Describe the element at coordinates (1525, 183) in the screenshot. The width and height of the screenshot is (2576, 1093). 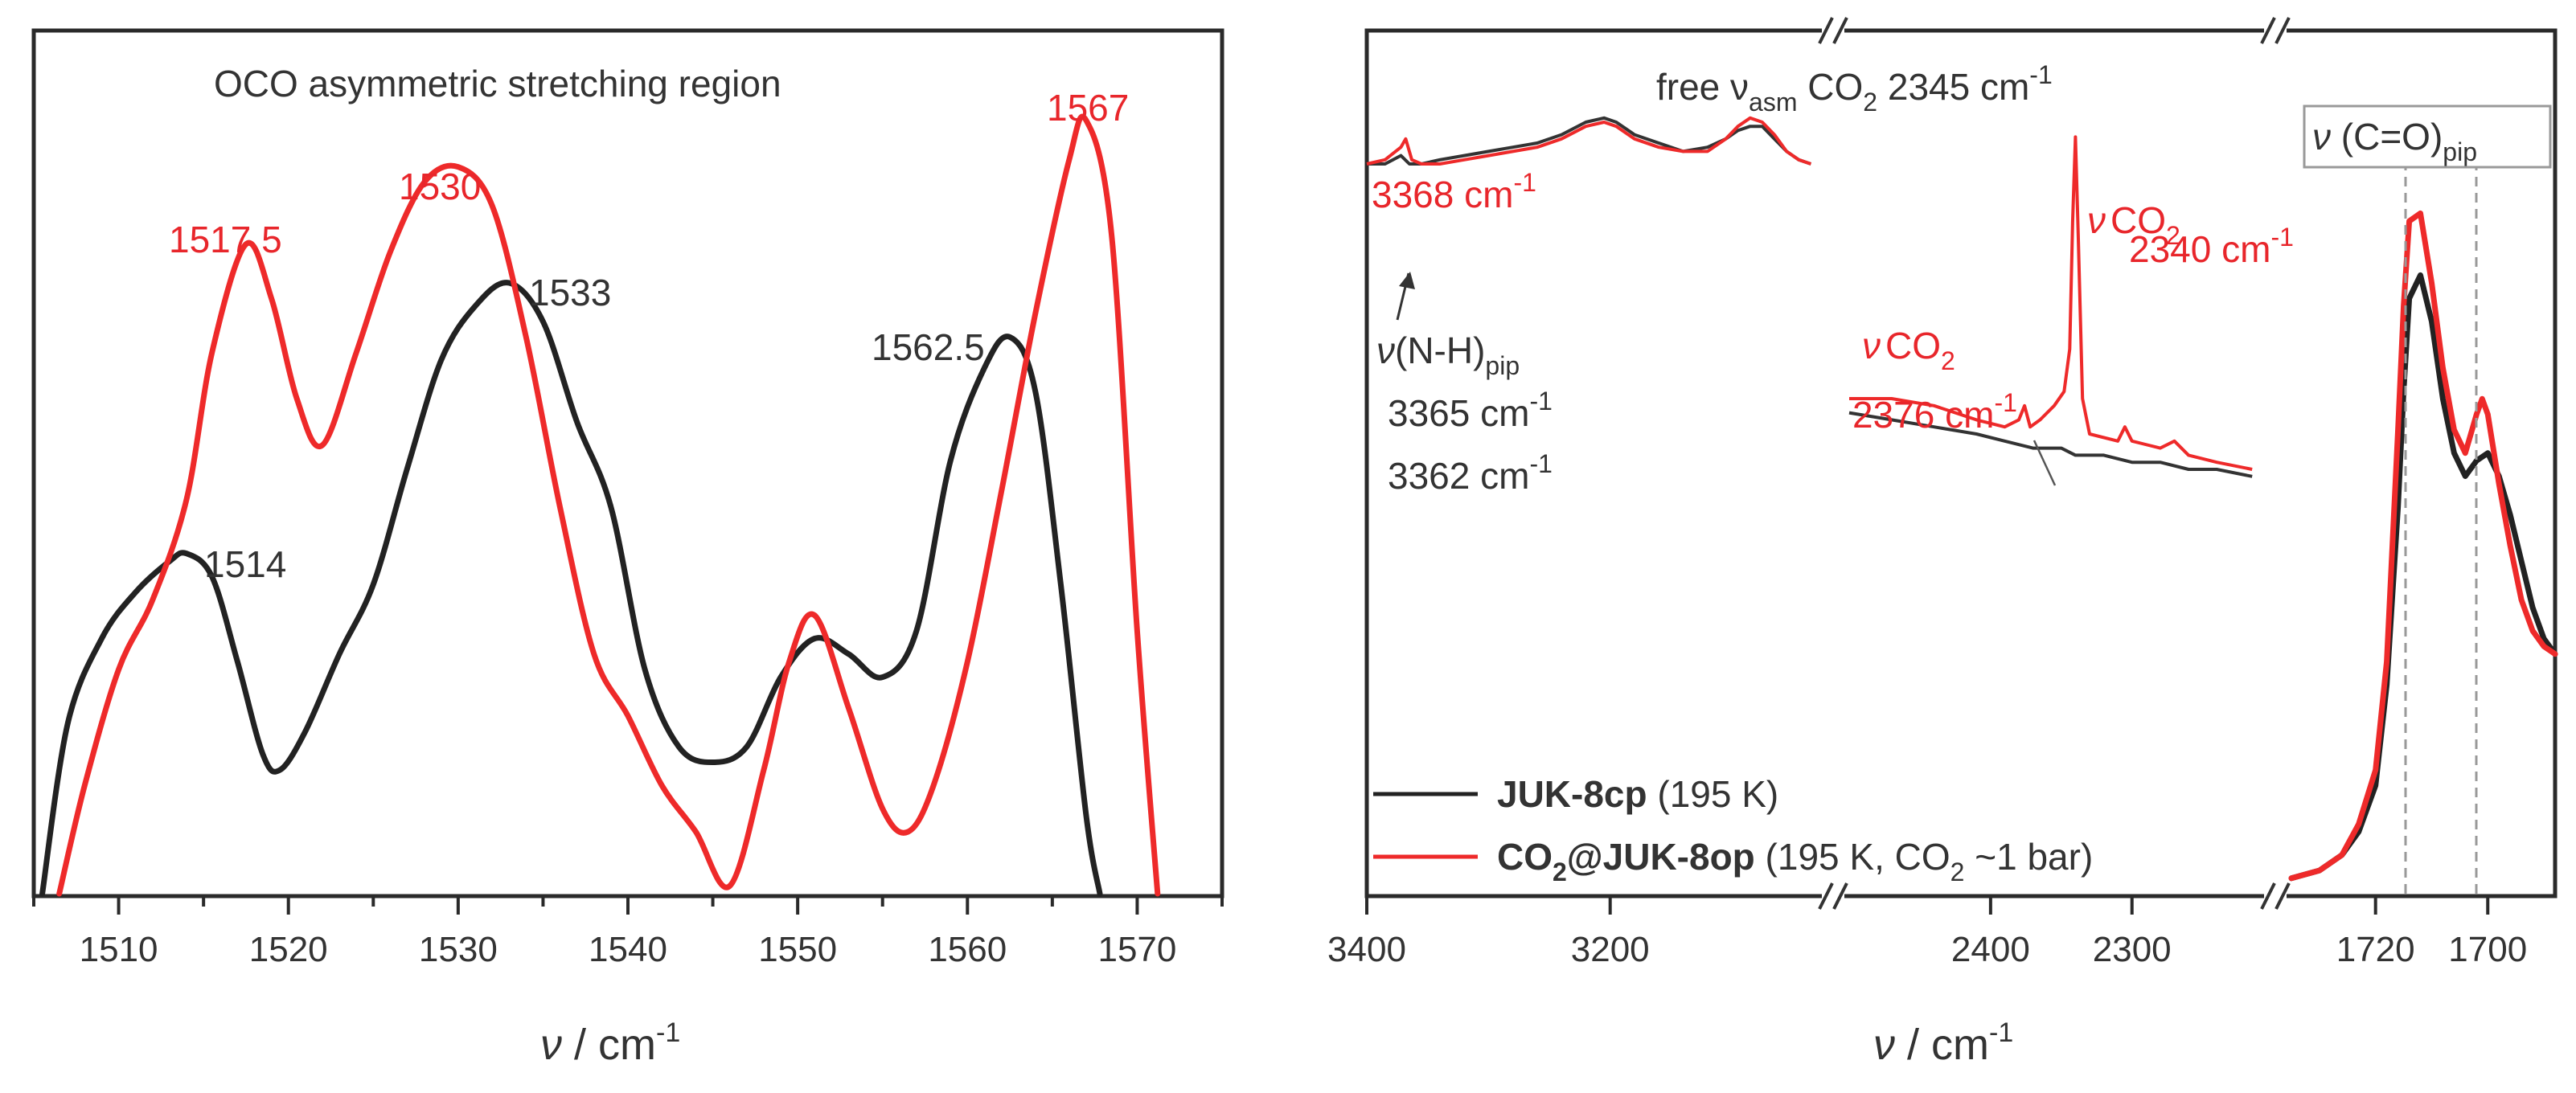
I see `nh-red-value-sup: -1` at that location.